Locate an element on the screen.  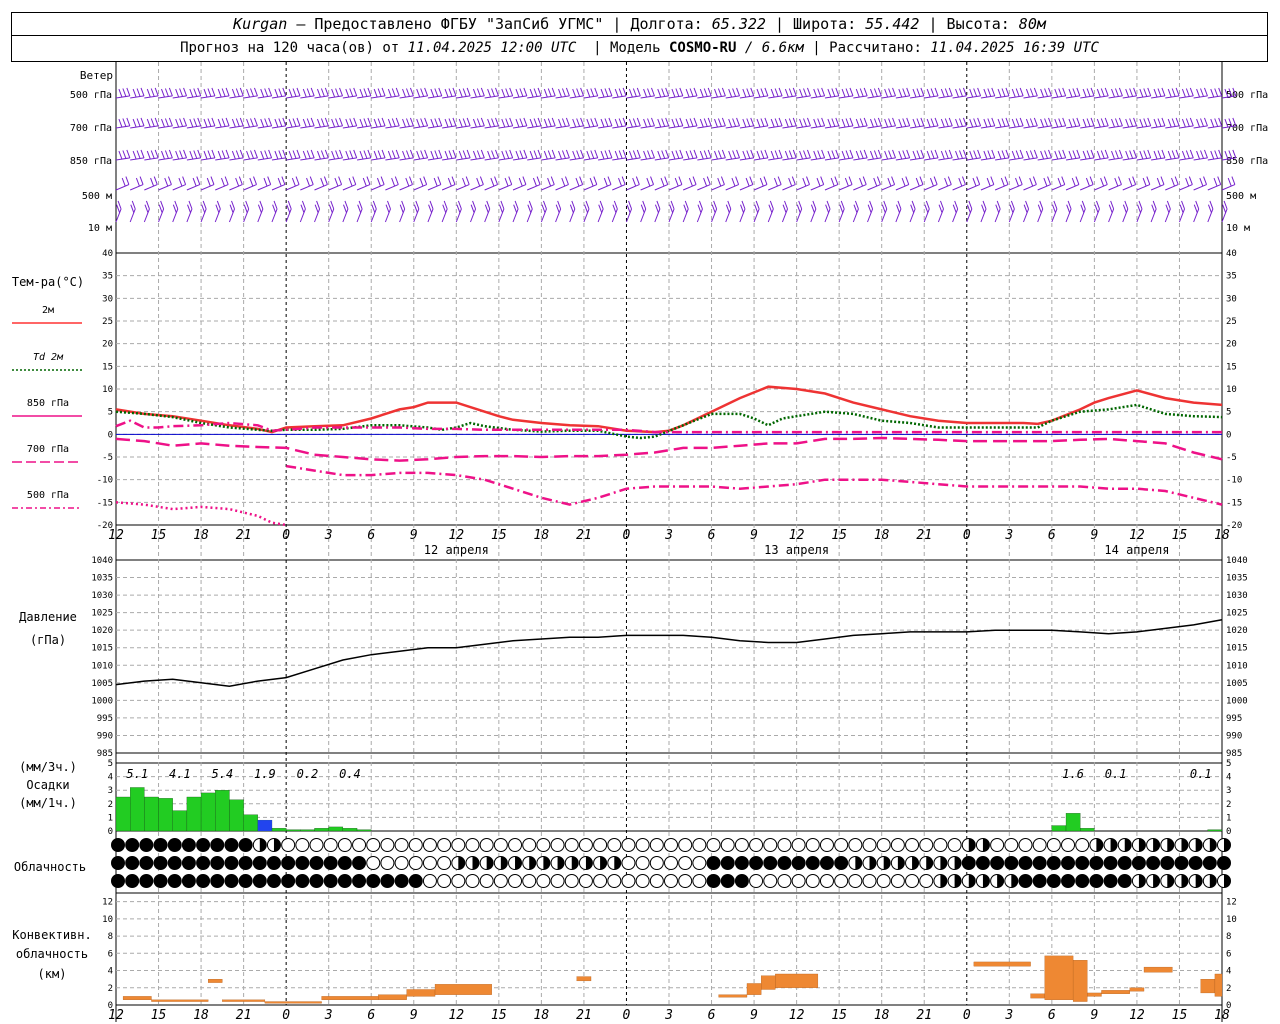
precip-tick-label-right: 0 is located at coordinates (1228, 832).